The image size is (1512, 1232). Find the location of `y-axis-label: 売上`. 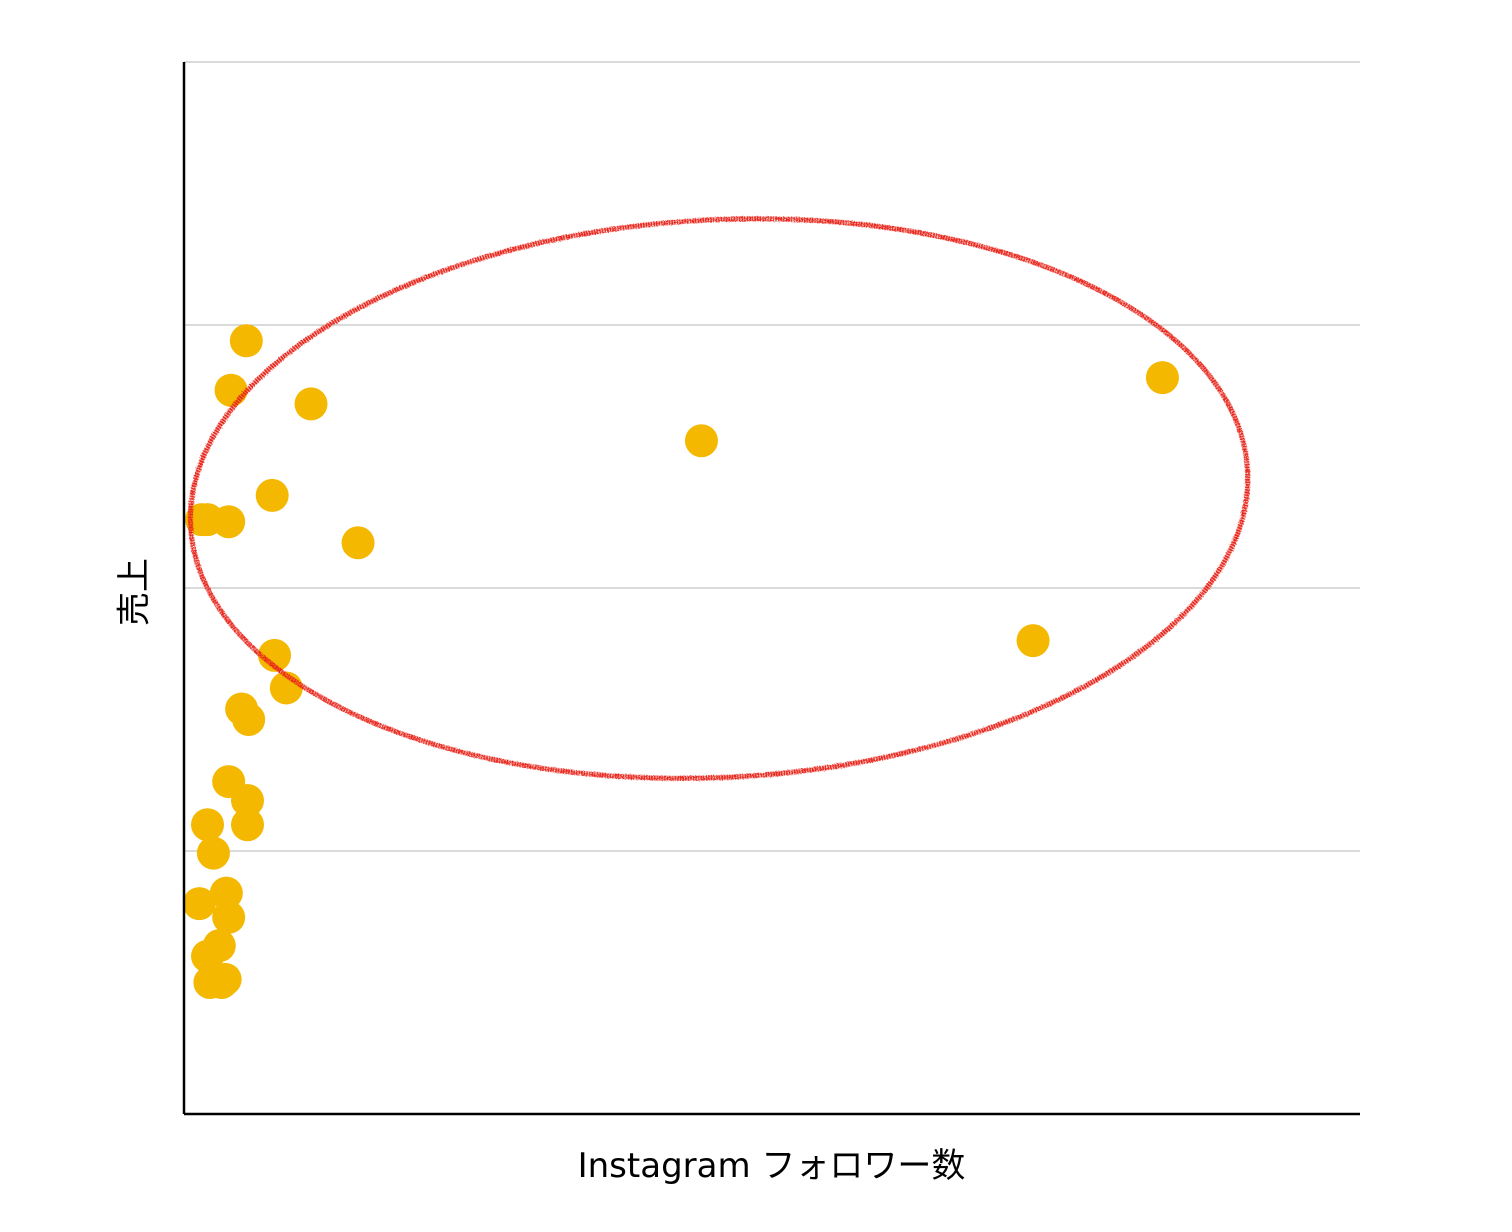

y-axis-label: 売上 is located at coordinates (135, 592).